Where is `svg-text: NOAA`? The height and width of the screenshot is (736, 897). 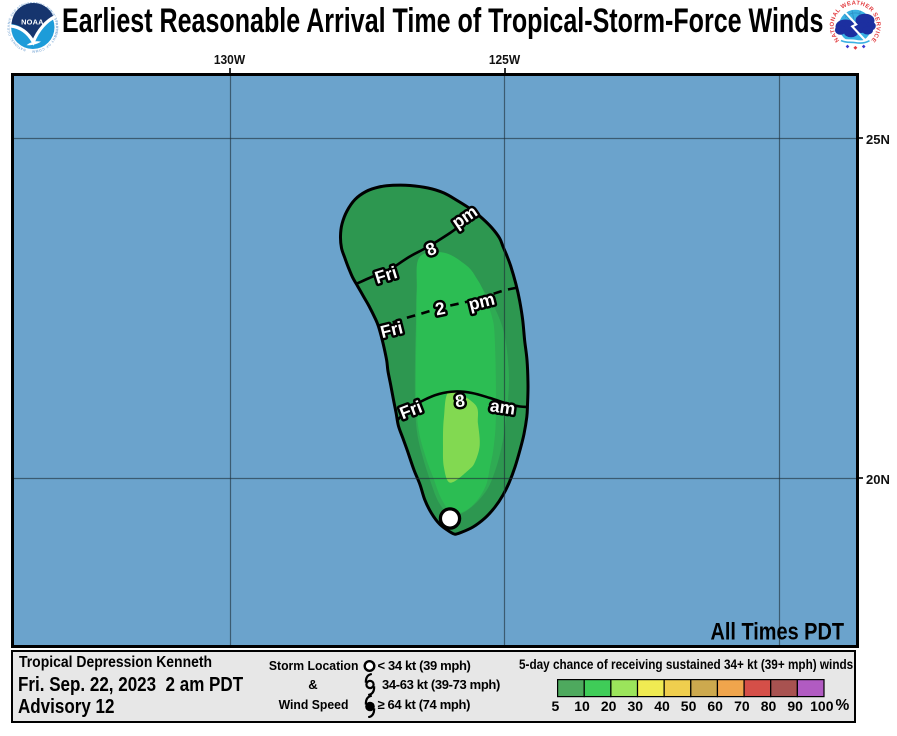
svg-text: NOAA is located at coordinates (32, 21).